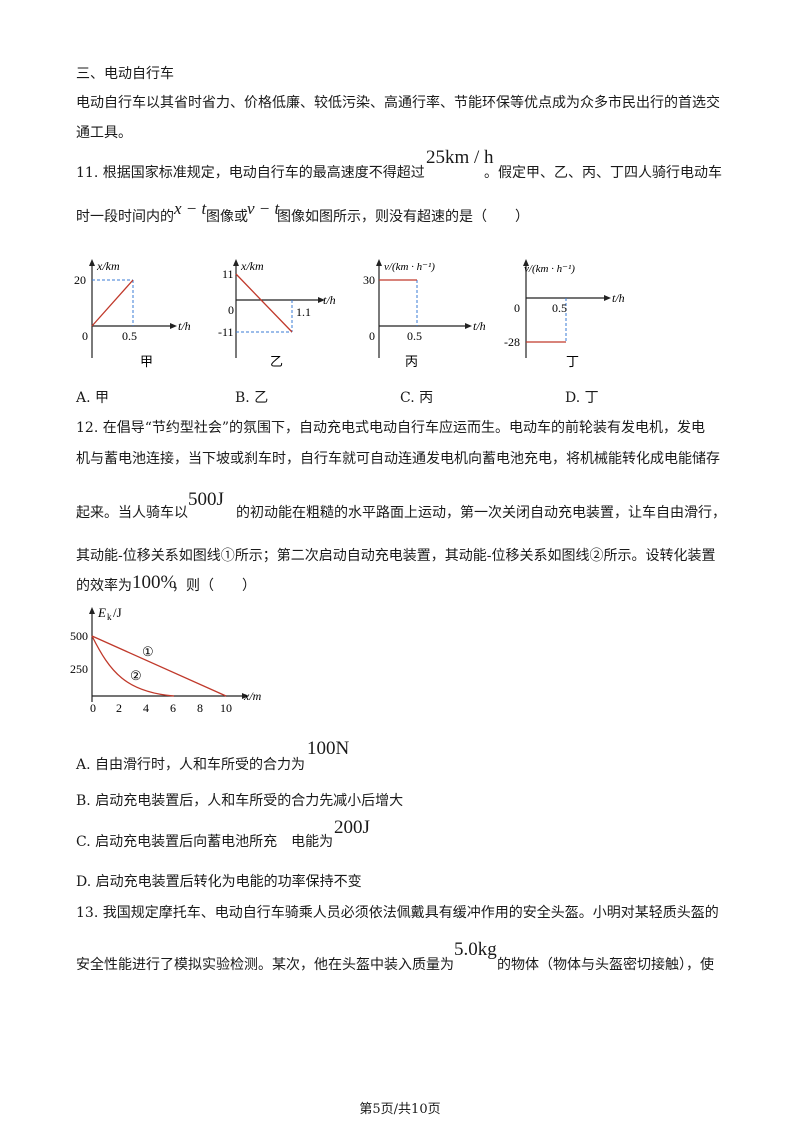 Image resolution: width=800 pixels, height=1132 pixels. Describe the element at coordinates (125, 217) in the screenshot. I see `q11-line2-a: 时一段时间内的` at that location.